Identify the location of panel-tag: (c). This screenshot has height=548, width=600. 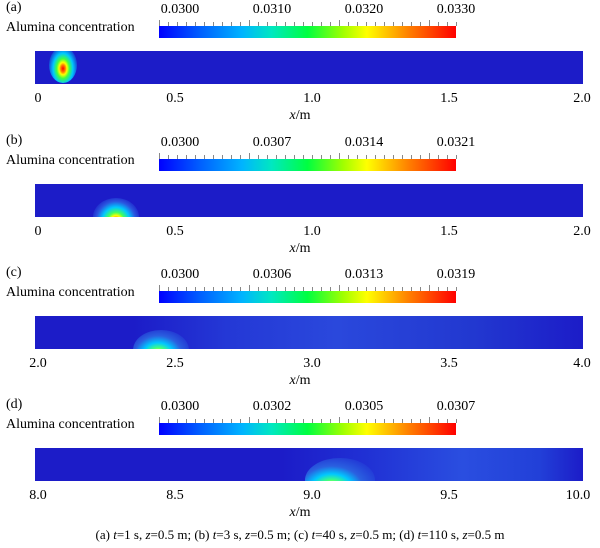
(14, 272).